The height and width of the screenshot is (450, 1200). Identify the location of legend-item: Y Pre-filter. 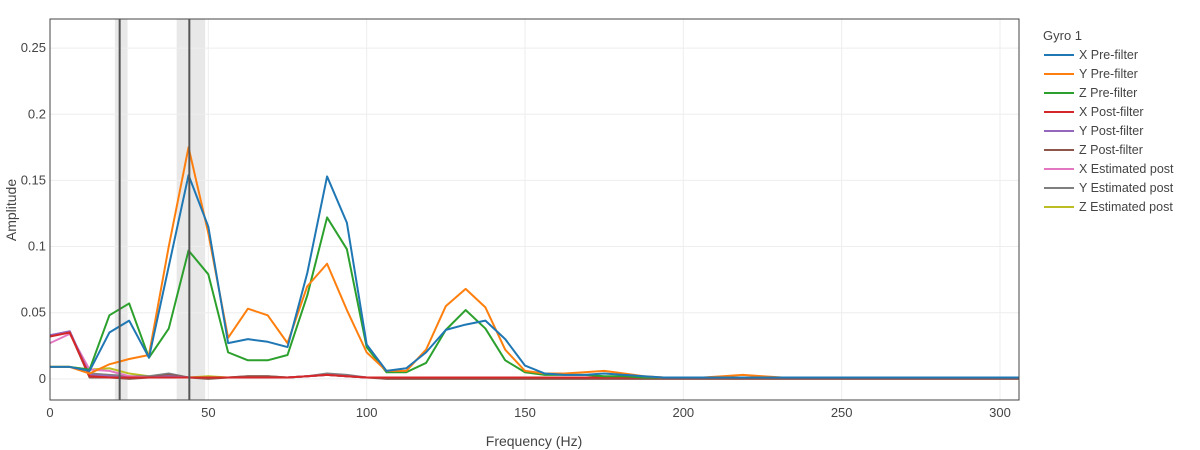
(1091, 74).